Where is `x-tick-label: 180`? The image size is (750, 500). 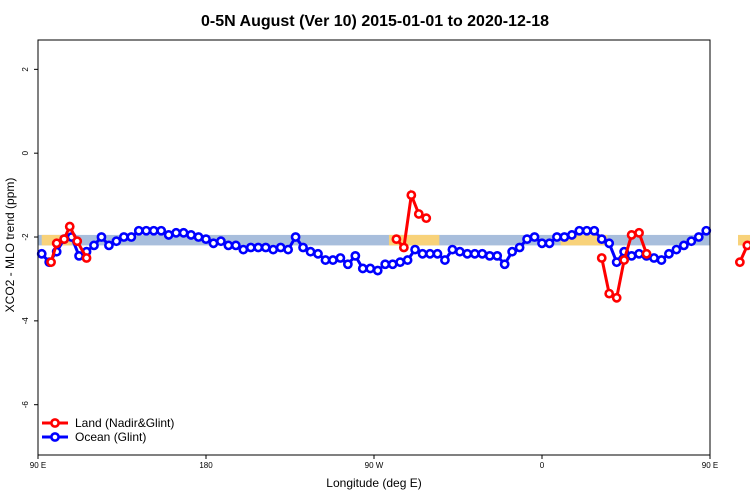
x-tick-label: 180 is located at coordinates (206, 465).